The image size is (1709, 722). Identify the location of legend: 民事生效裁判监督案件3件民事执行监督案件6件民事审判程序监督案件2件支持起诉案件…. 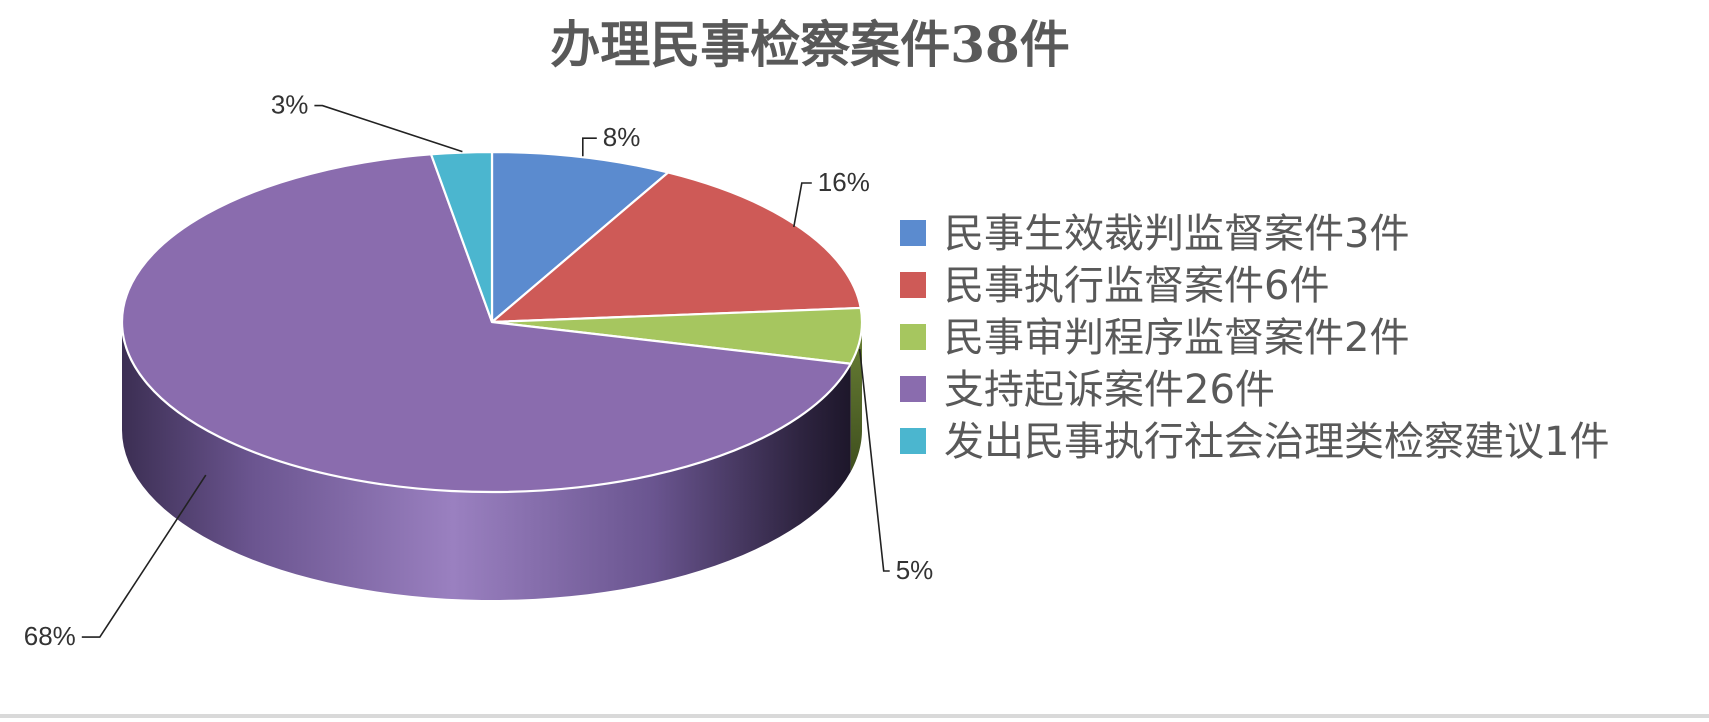
(1254, 338).